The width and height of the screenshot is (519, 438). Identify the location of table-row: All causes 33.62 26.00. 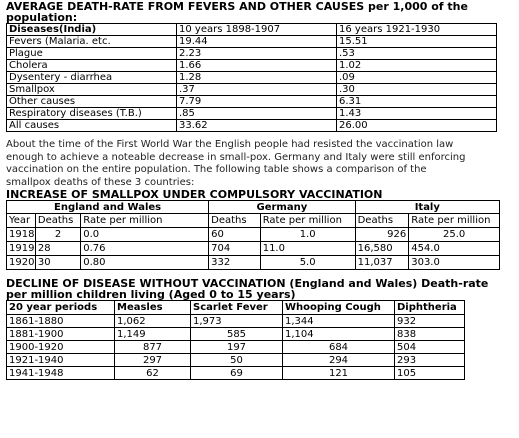
(251, 125).